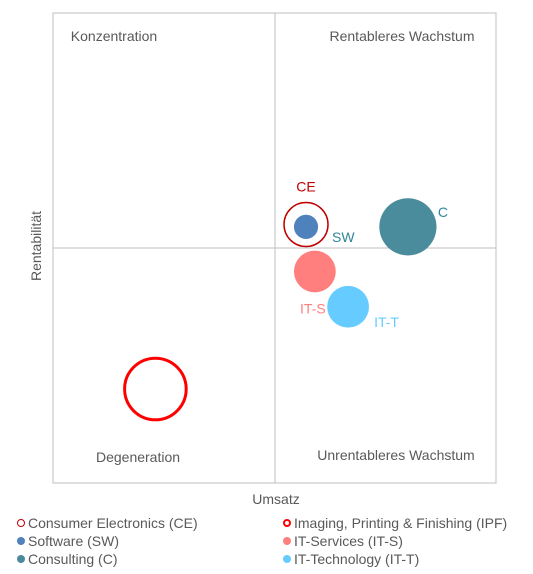 This screenshot has width=533, height=574. What do you see at coordinates (287, 541) in the screenshot?
I see `legend-marker-it-s` at bounding box center [287, 541].